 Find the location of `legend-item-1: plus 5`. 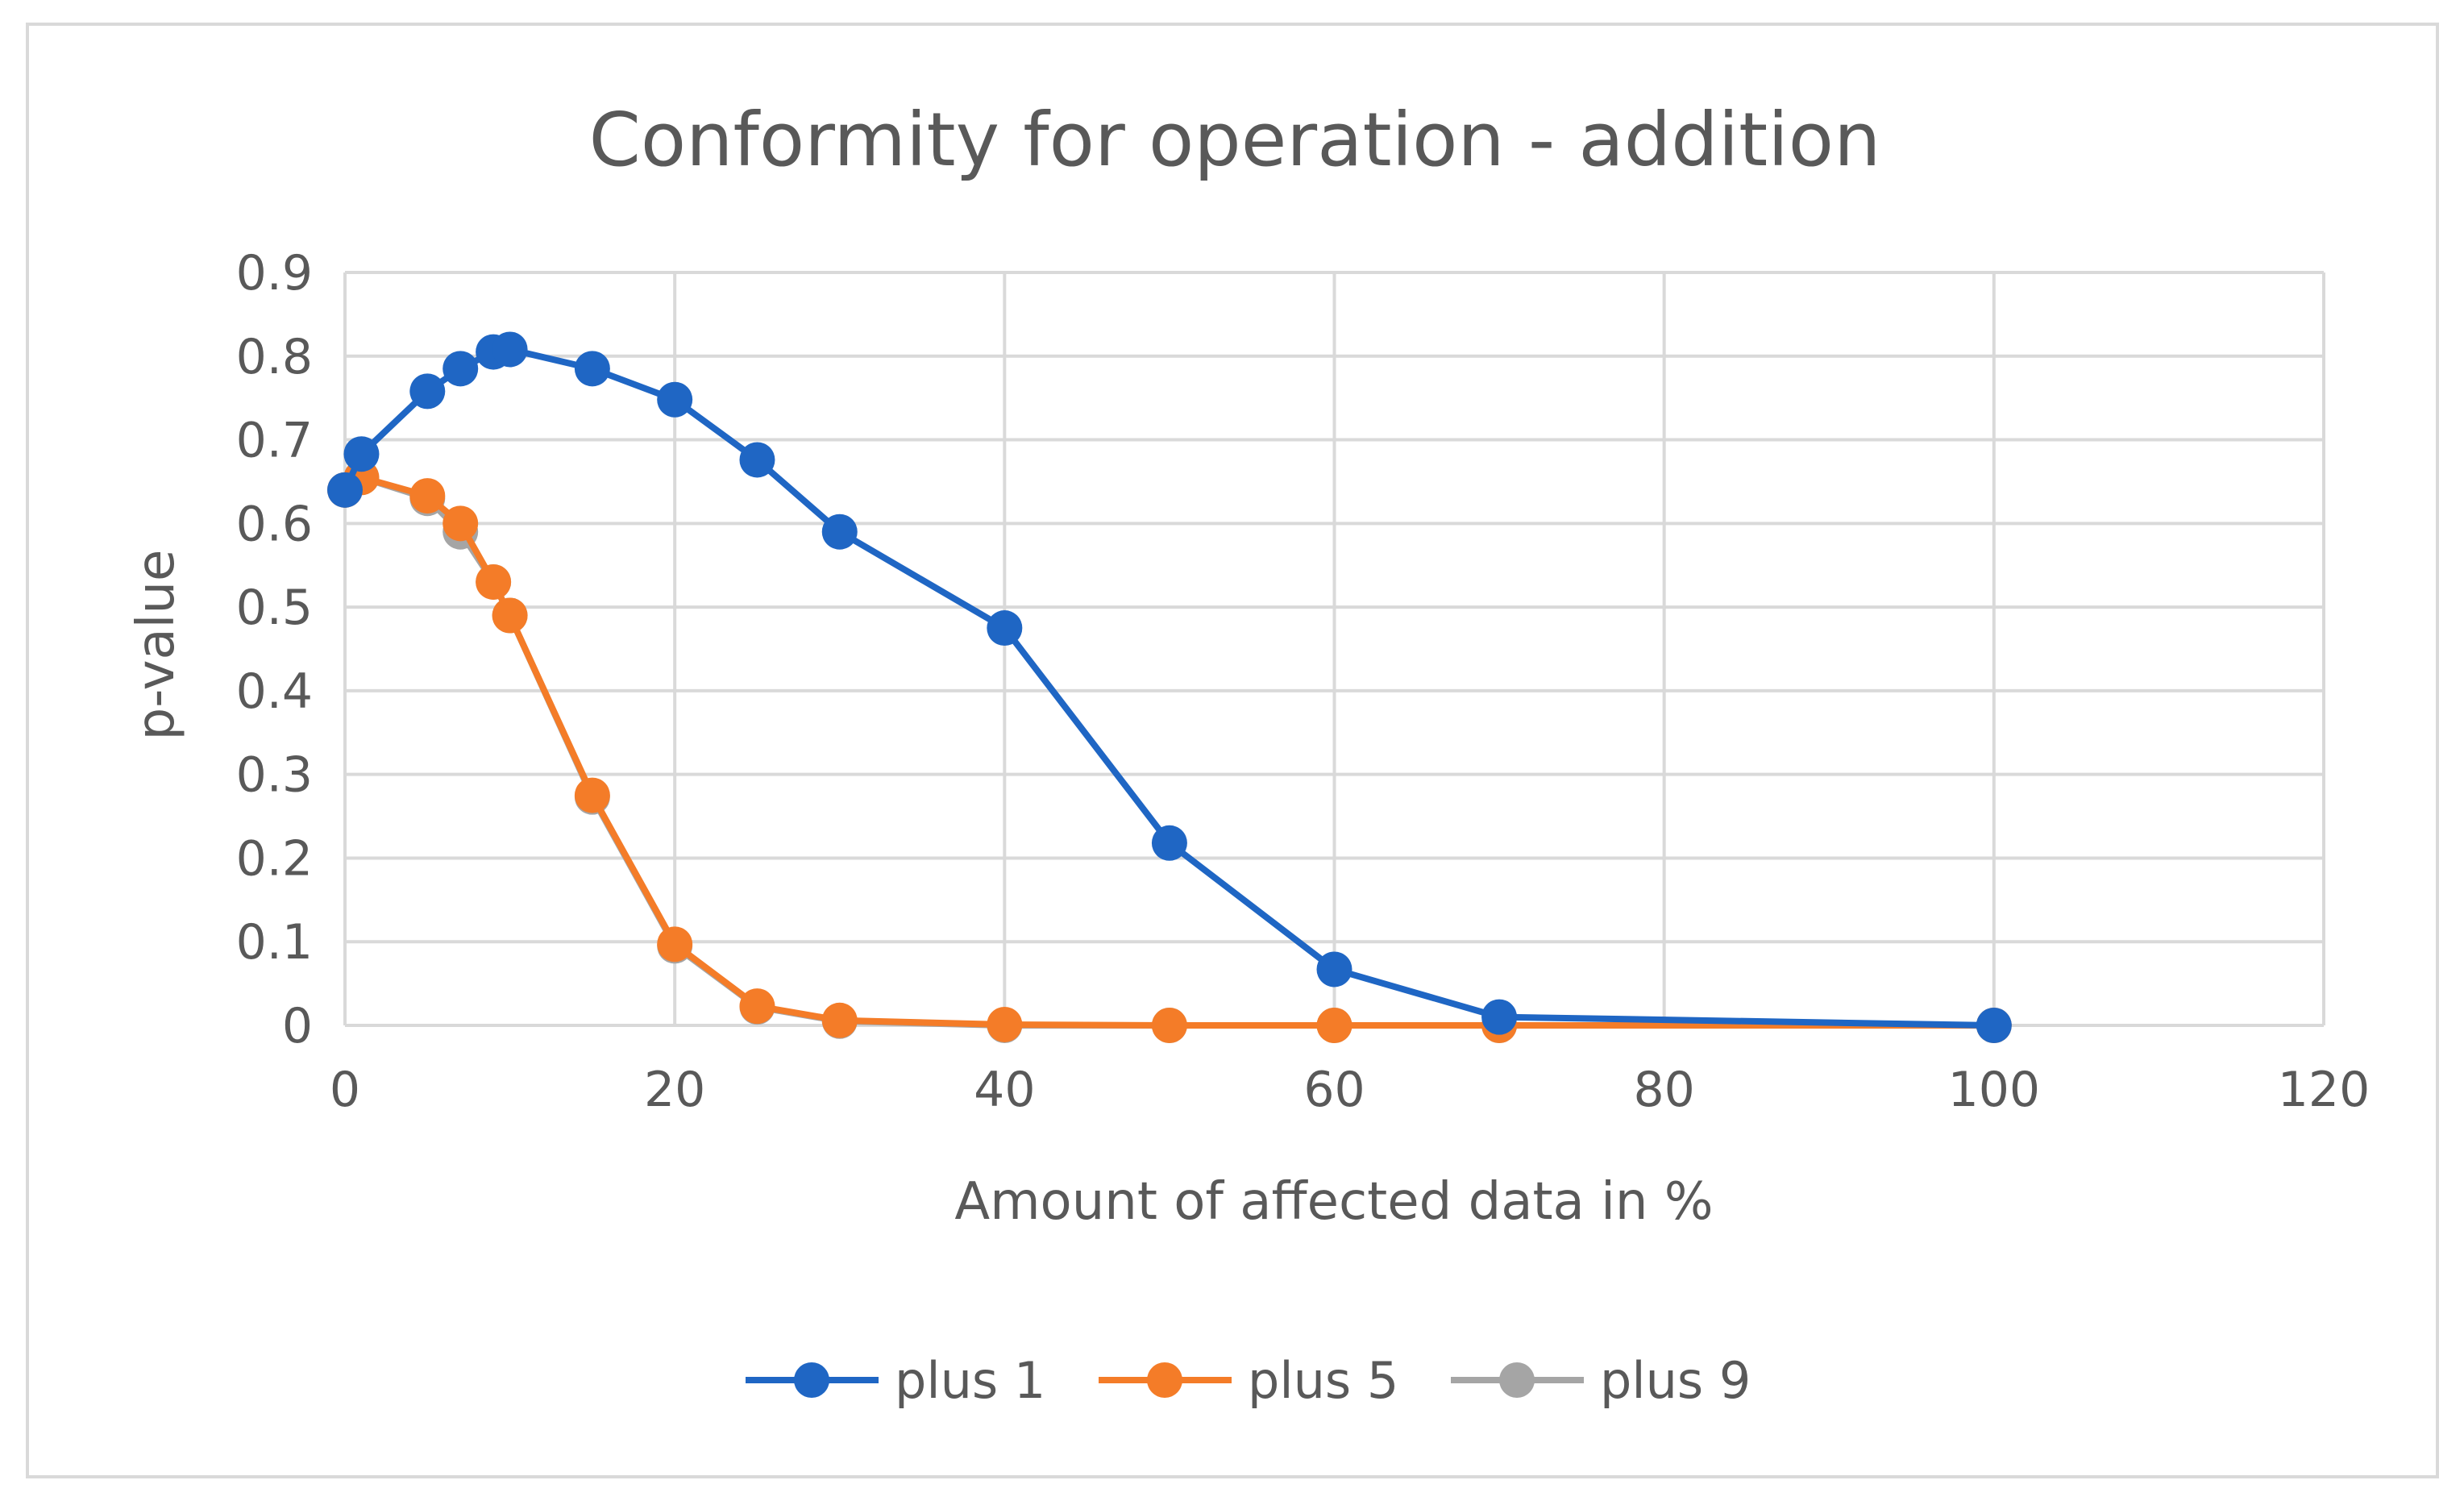

legend-item-1: plus 5 is located at coordinates (1249, 1380).